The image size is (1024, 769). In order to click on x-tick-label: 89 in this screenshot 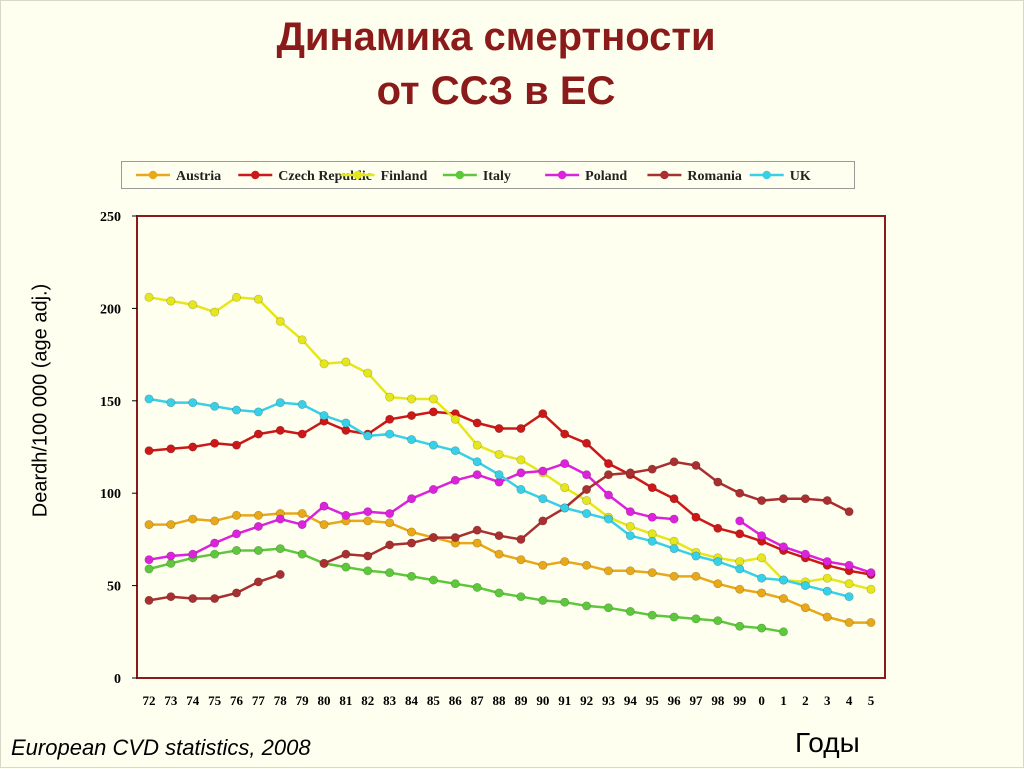, I will do `click(521, 700)`.